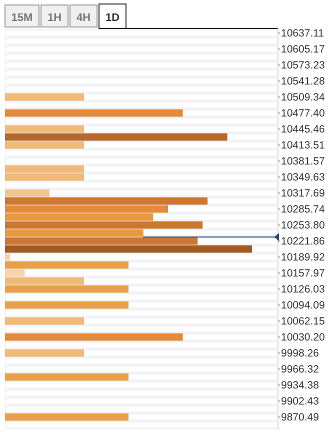 The width and height of the screenshot is (331, 432). I want to click on y-tick-label: 10381.57, so click(303, 161).